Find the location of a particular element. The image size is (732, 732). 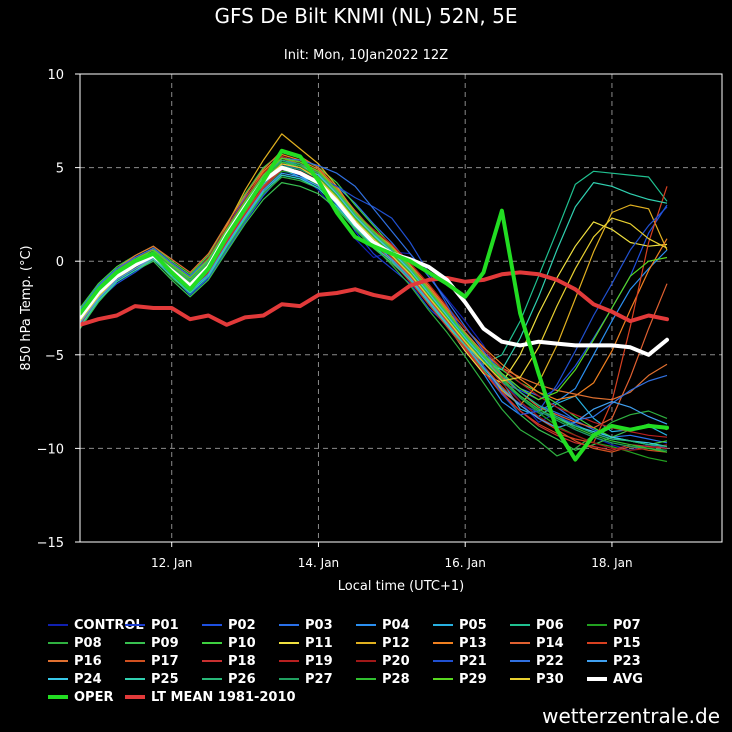

legend-row: CONTROL P01 P02 P03 P04 P05 P06 P07 is located at coordinates (388, 625).